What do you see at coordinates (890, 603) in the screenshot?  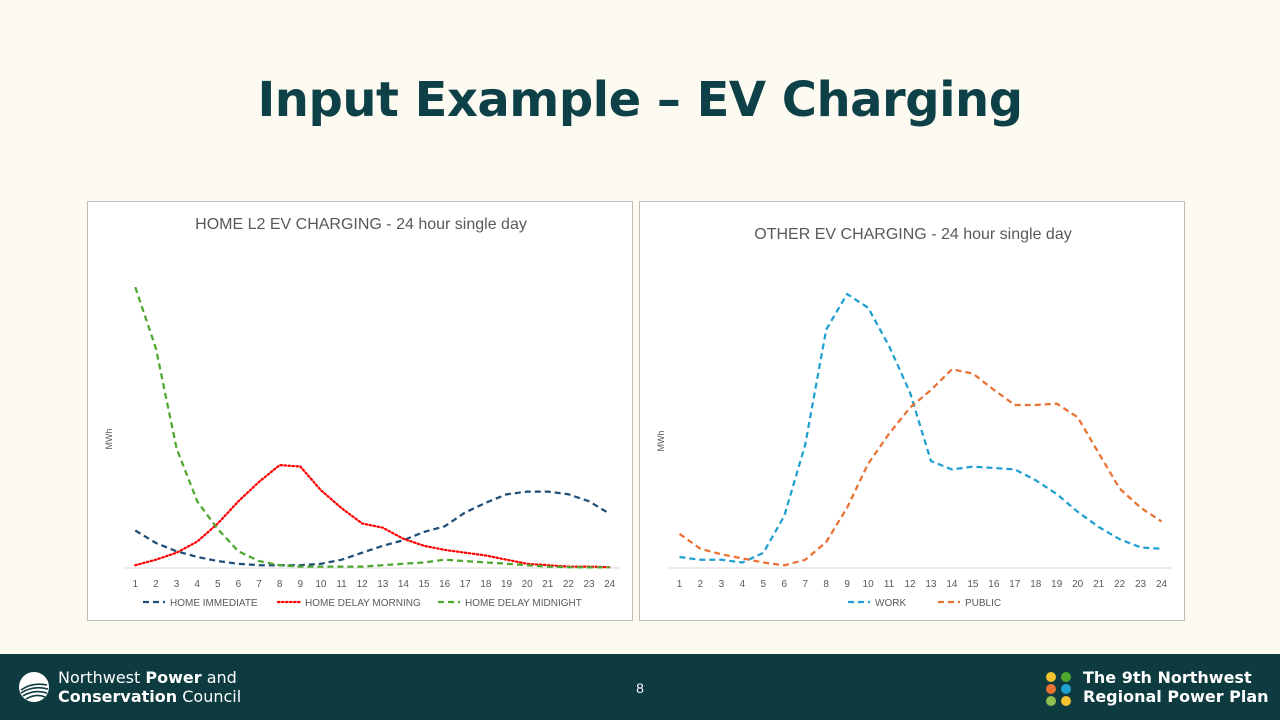 I see `legend-label-work: WORK` at bounding box center [890, 603].